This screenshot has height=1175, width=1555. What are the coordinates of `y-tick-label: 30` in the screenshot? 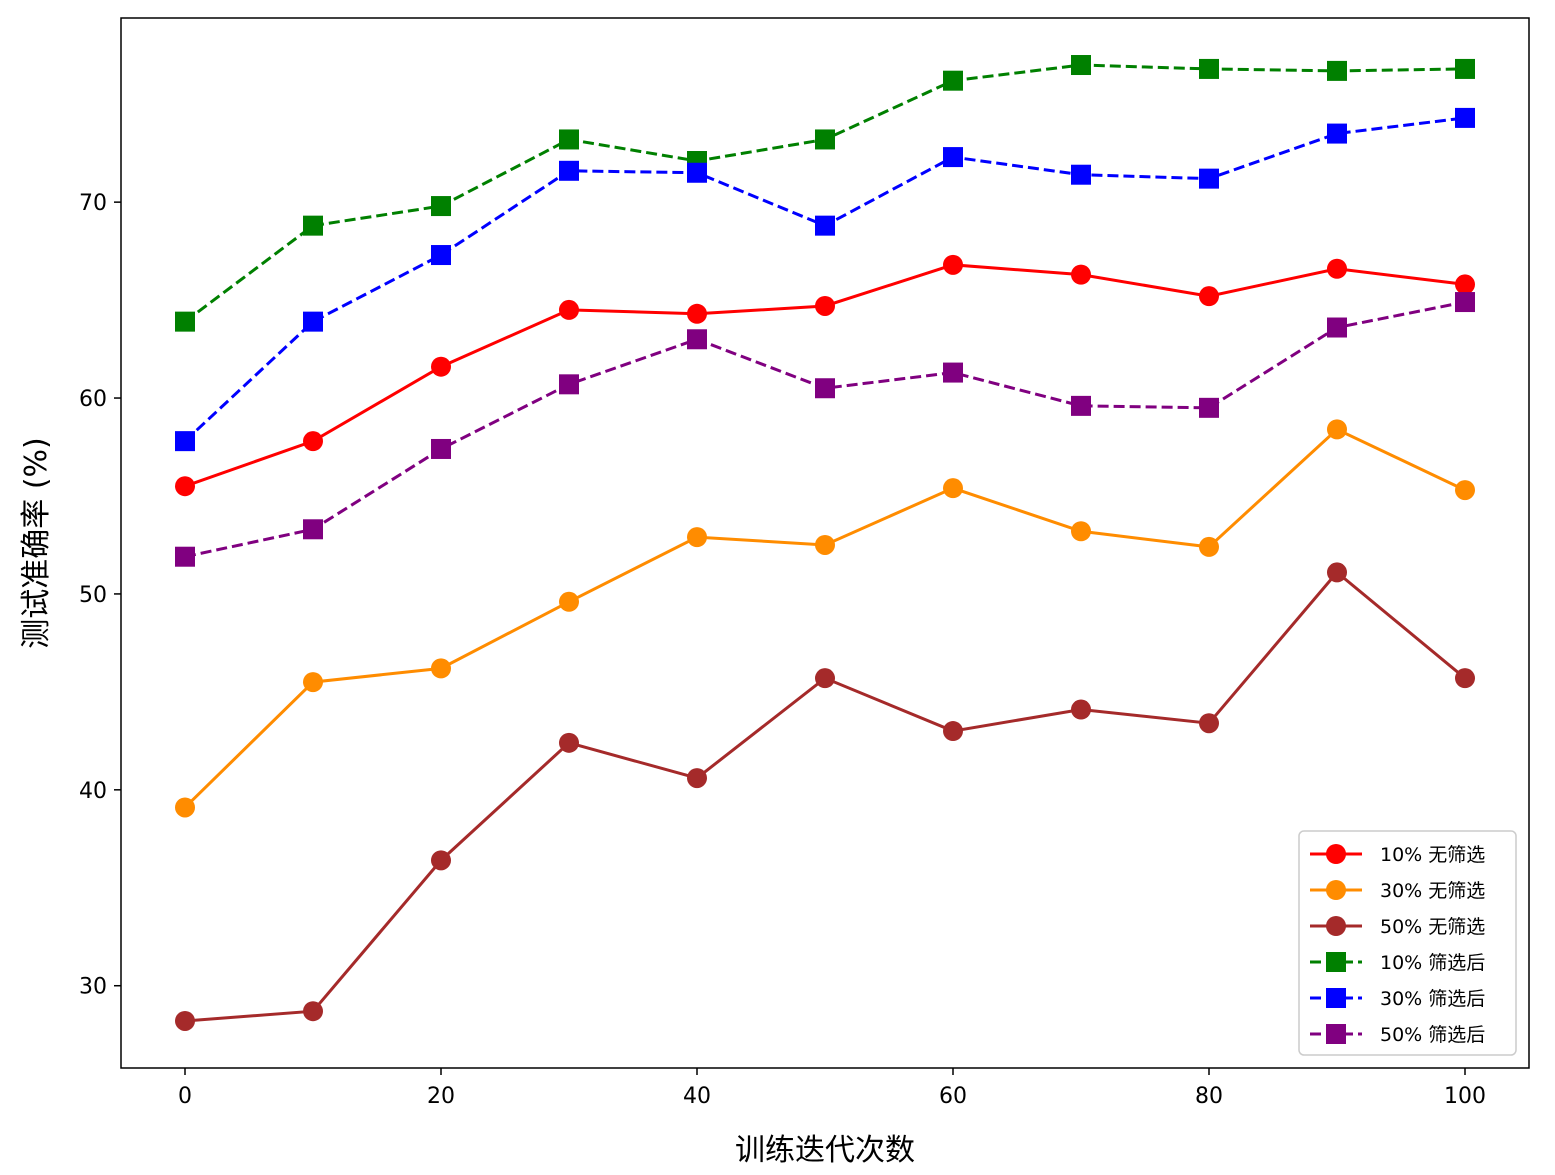 It's located at (93, 987).